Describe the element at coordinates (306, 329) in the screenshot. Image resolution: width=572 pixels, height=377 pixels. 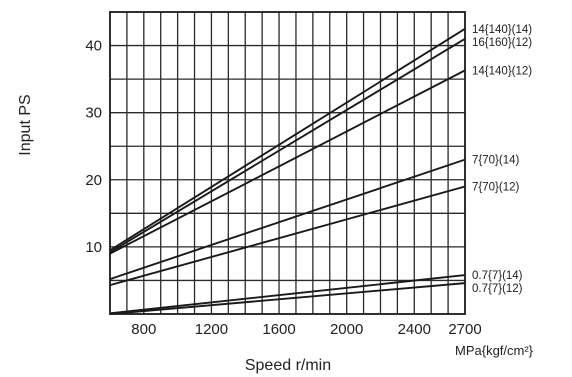
I see `x-axis-ticks: 800 1200 1600 2000 2400 2700` at that location.